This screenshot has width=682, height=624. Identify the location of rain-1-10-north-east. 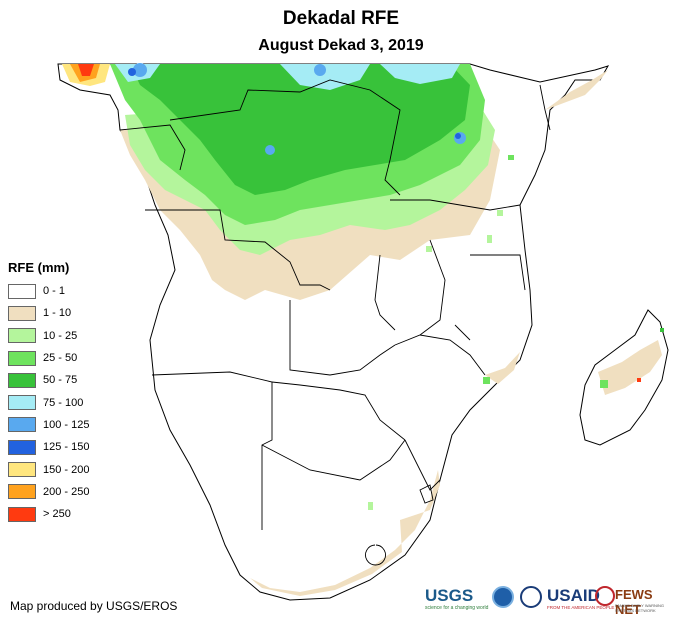
(576, 90).